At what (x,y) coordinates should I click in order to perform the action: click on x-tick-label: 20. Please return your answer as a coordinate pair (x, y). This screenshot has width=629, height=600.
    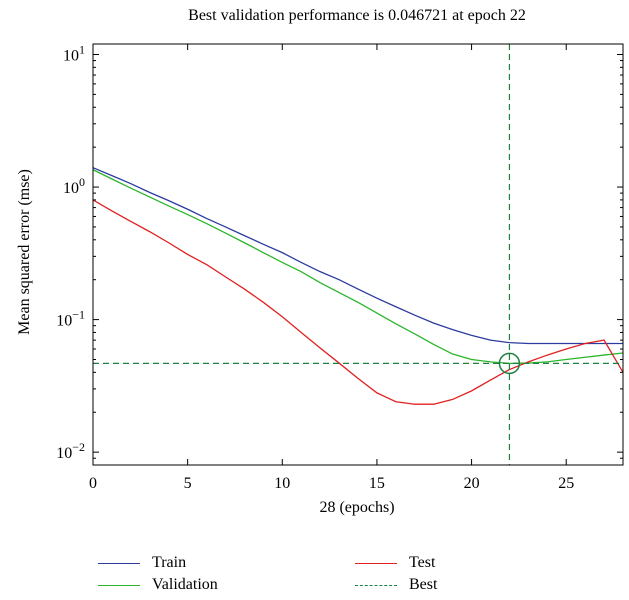
    Looking at the image, I should click on (472, 483).